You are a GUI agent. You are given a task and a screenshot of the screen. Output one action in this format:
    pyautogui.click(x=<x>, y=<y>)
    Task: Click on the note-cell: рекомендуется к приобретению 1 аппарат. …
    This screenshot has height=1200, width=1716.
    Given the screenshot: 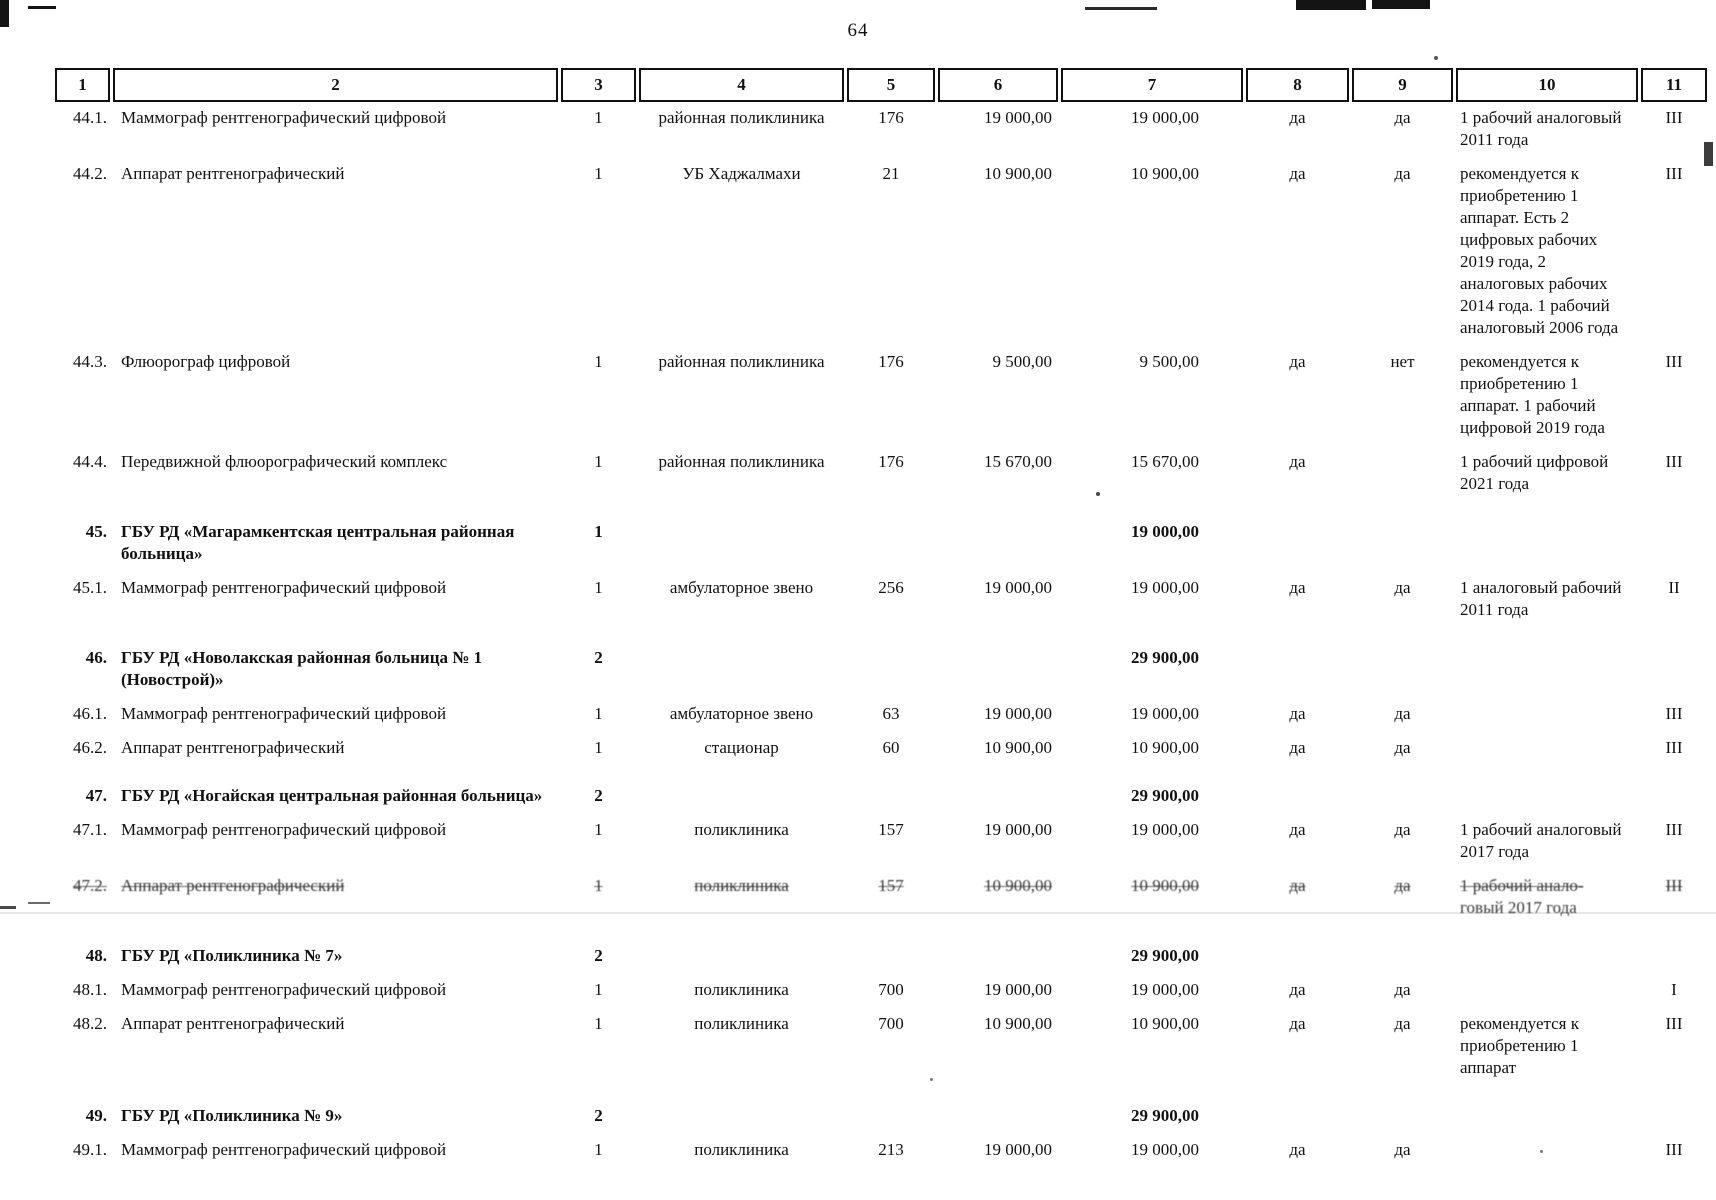 What is the action you would take?
    pyautogui.click(x=1547, y=398)
    